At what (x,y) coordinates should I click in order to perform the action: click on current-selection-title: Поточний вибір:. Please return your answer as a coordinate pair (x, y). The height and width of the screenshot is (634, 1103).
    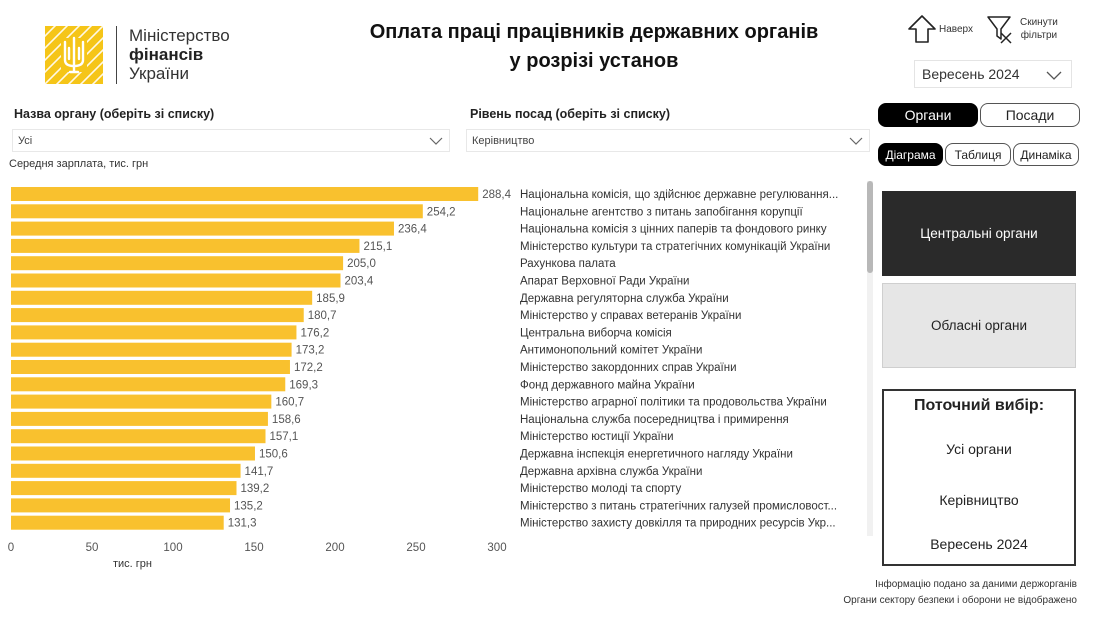
    Looking at the image, I should click on (979, 405).